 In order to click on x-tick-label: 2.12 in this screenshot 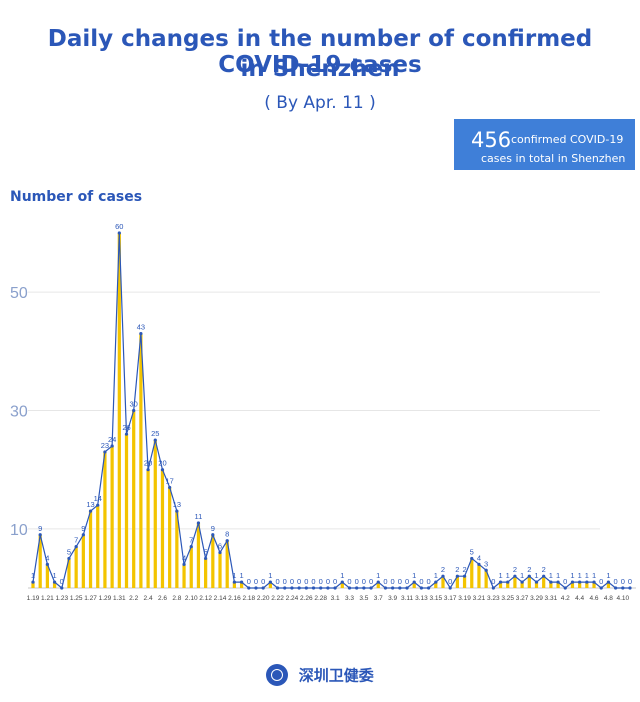, I will do `click(205, 598)`.